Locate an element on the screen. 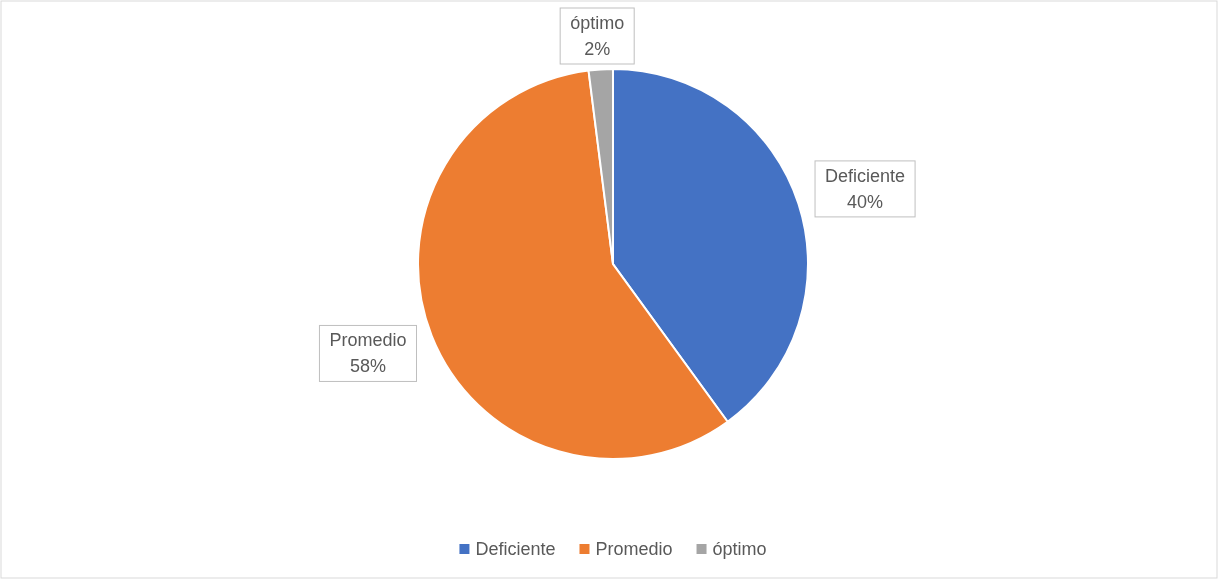 This screenshot has height=580, width=1218. data-label: 40% is located at coordinates (865, 201).